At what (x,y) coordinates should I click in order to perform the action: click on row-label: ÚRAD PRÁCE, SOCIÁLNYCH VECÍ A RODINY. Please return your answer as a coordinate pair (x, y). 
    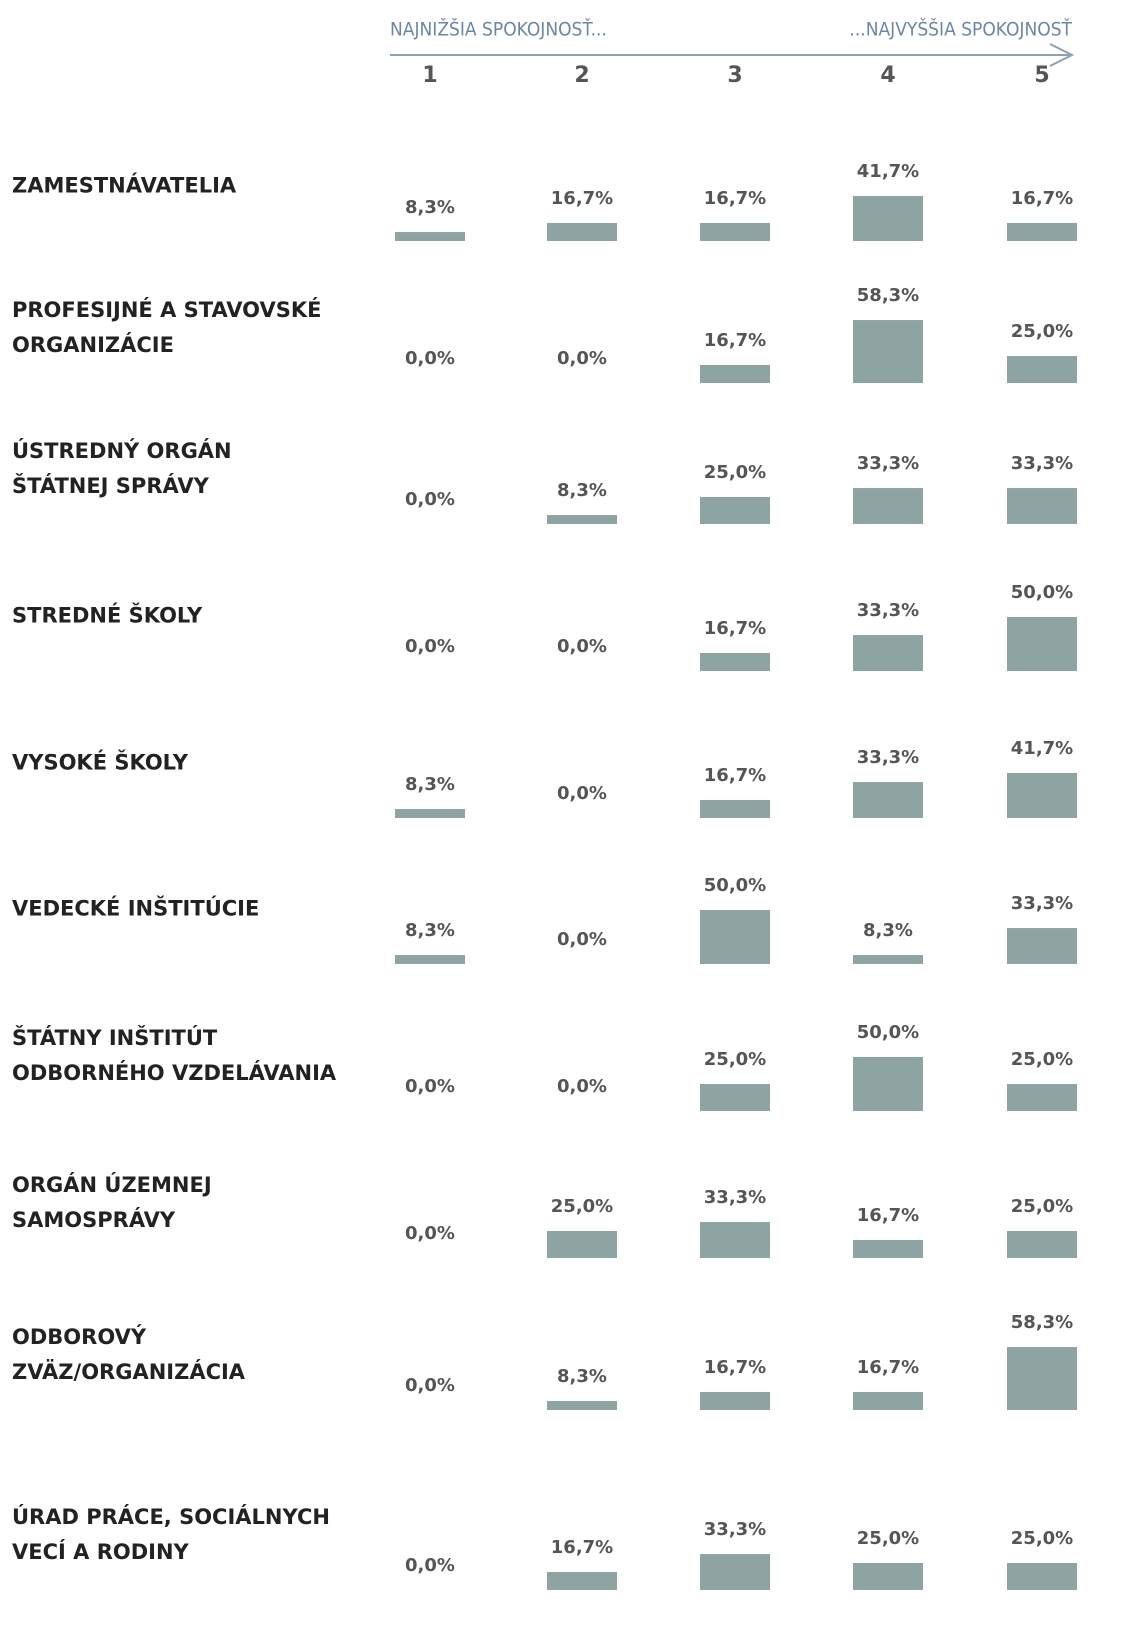
    Looking at the image, I should click on (171, 1534).